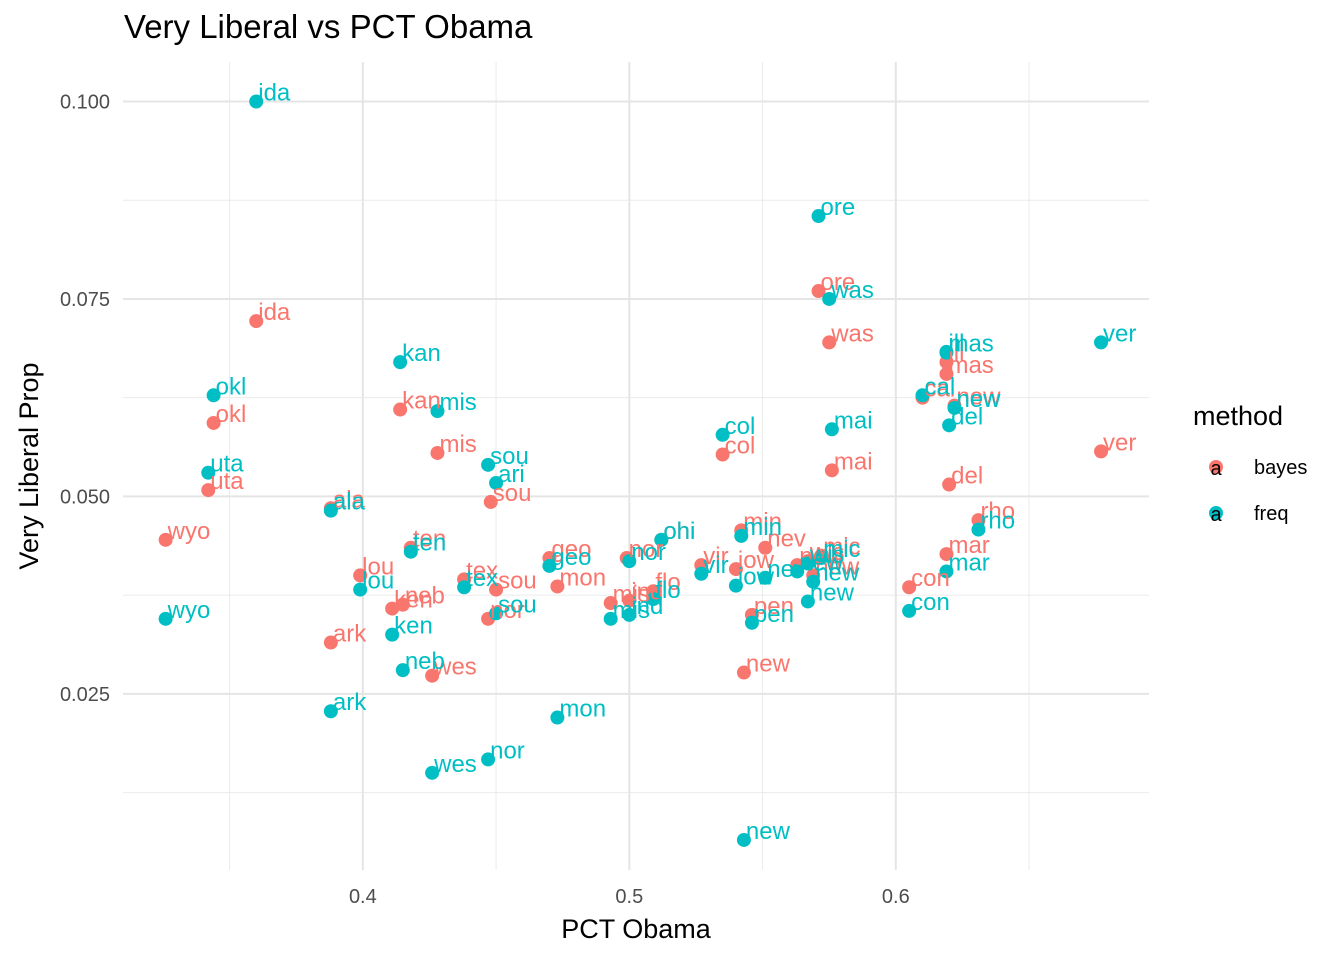  Describe the element at coordinates (838, 207) in the screenshot. I see `data-label: ore` at that location.